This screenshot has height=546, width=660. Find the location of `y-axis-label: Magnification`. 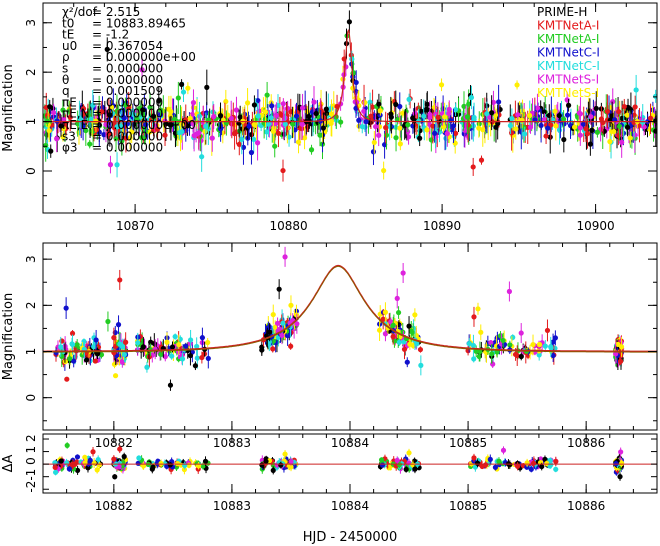

y-axis-label: Magnification is located at coordinates (8, 108).